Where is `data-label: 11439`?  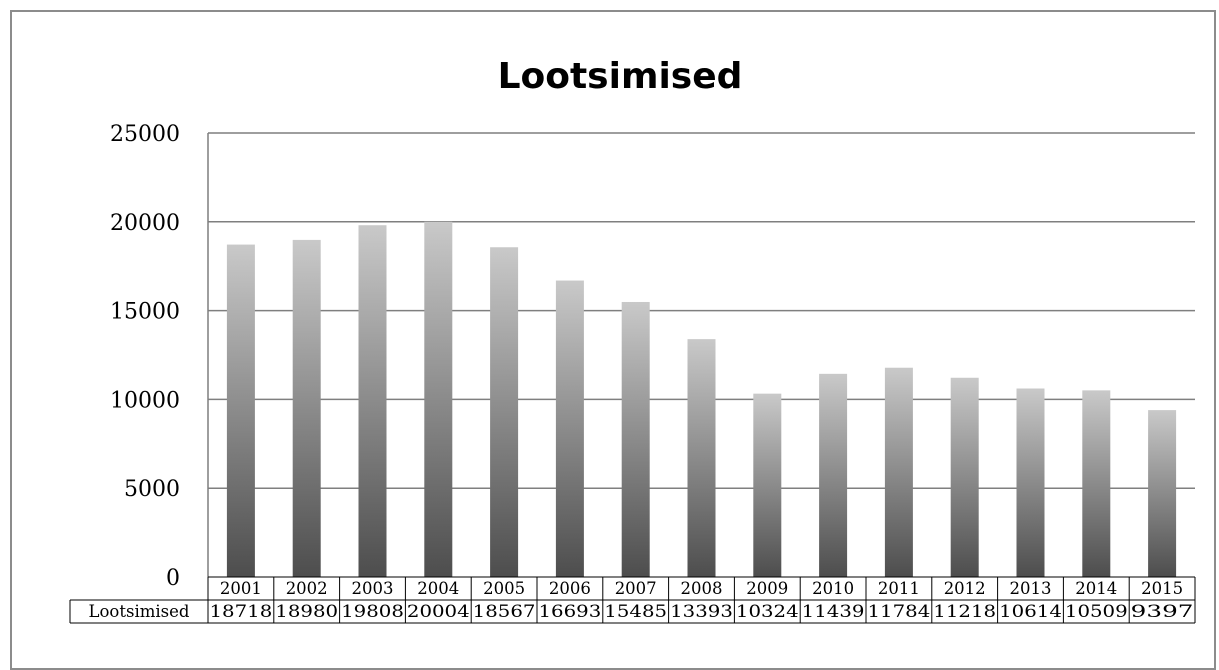
data-label: 11439 is located at coordinates (833, 611).